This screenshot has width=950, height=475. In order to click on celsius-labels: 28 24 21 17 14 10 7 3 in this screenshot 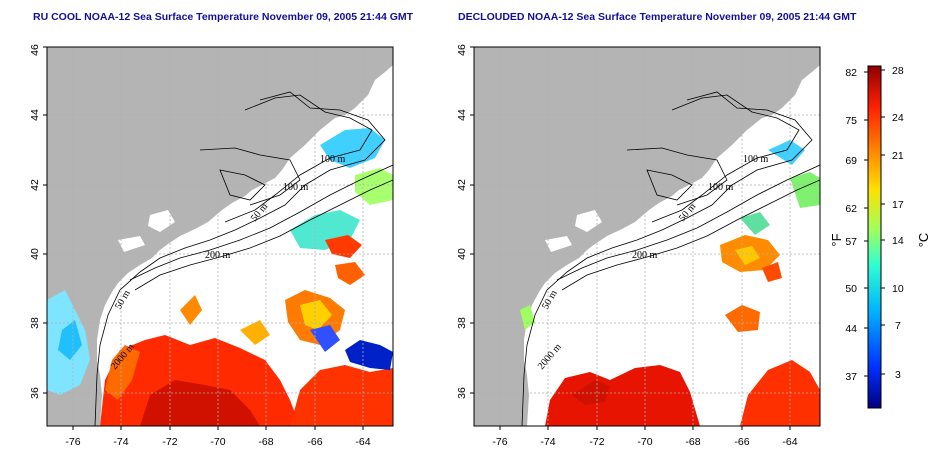, I will do `click(898, 223)`.